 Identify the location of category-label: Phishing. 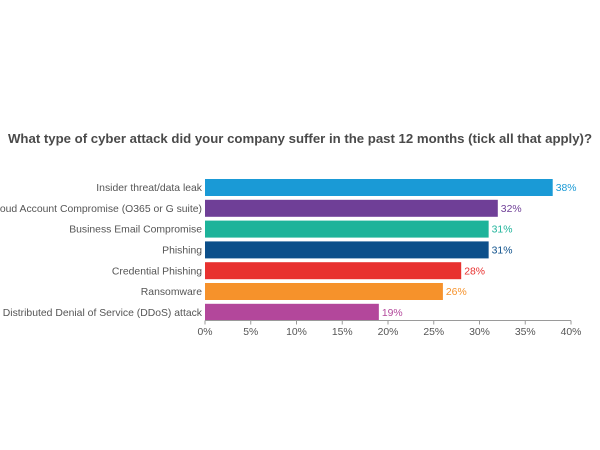
(182, 251).